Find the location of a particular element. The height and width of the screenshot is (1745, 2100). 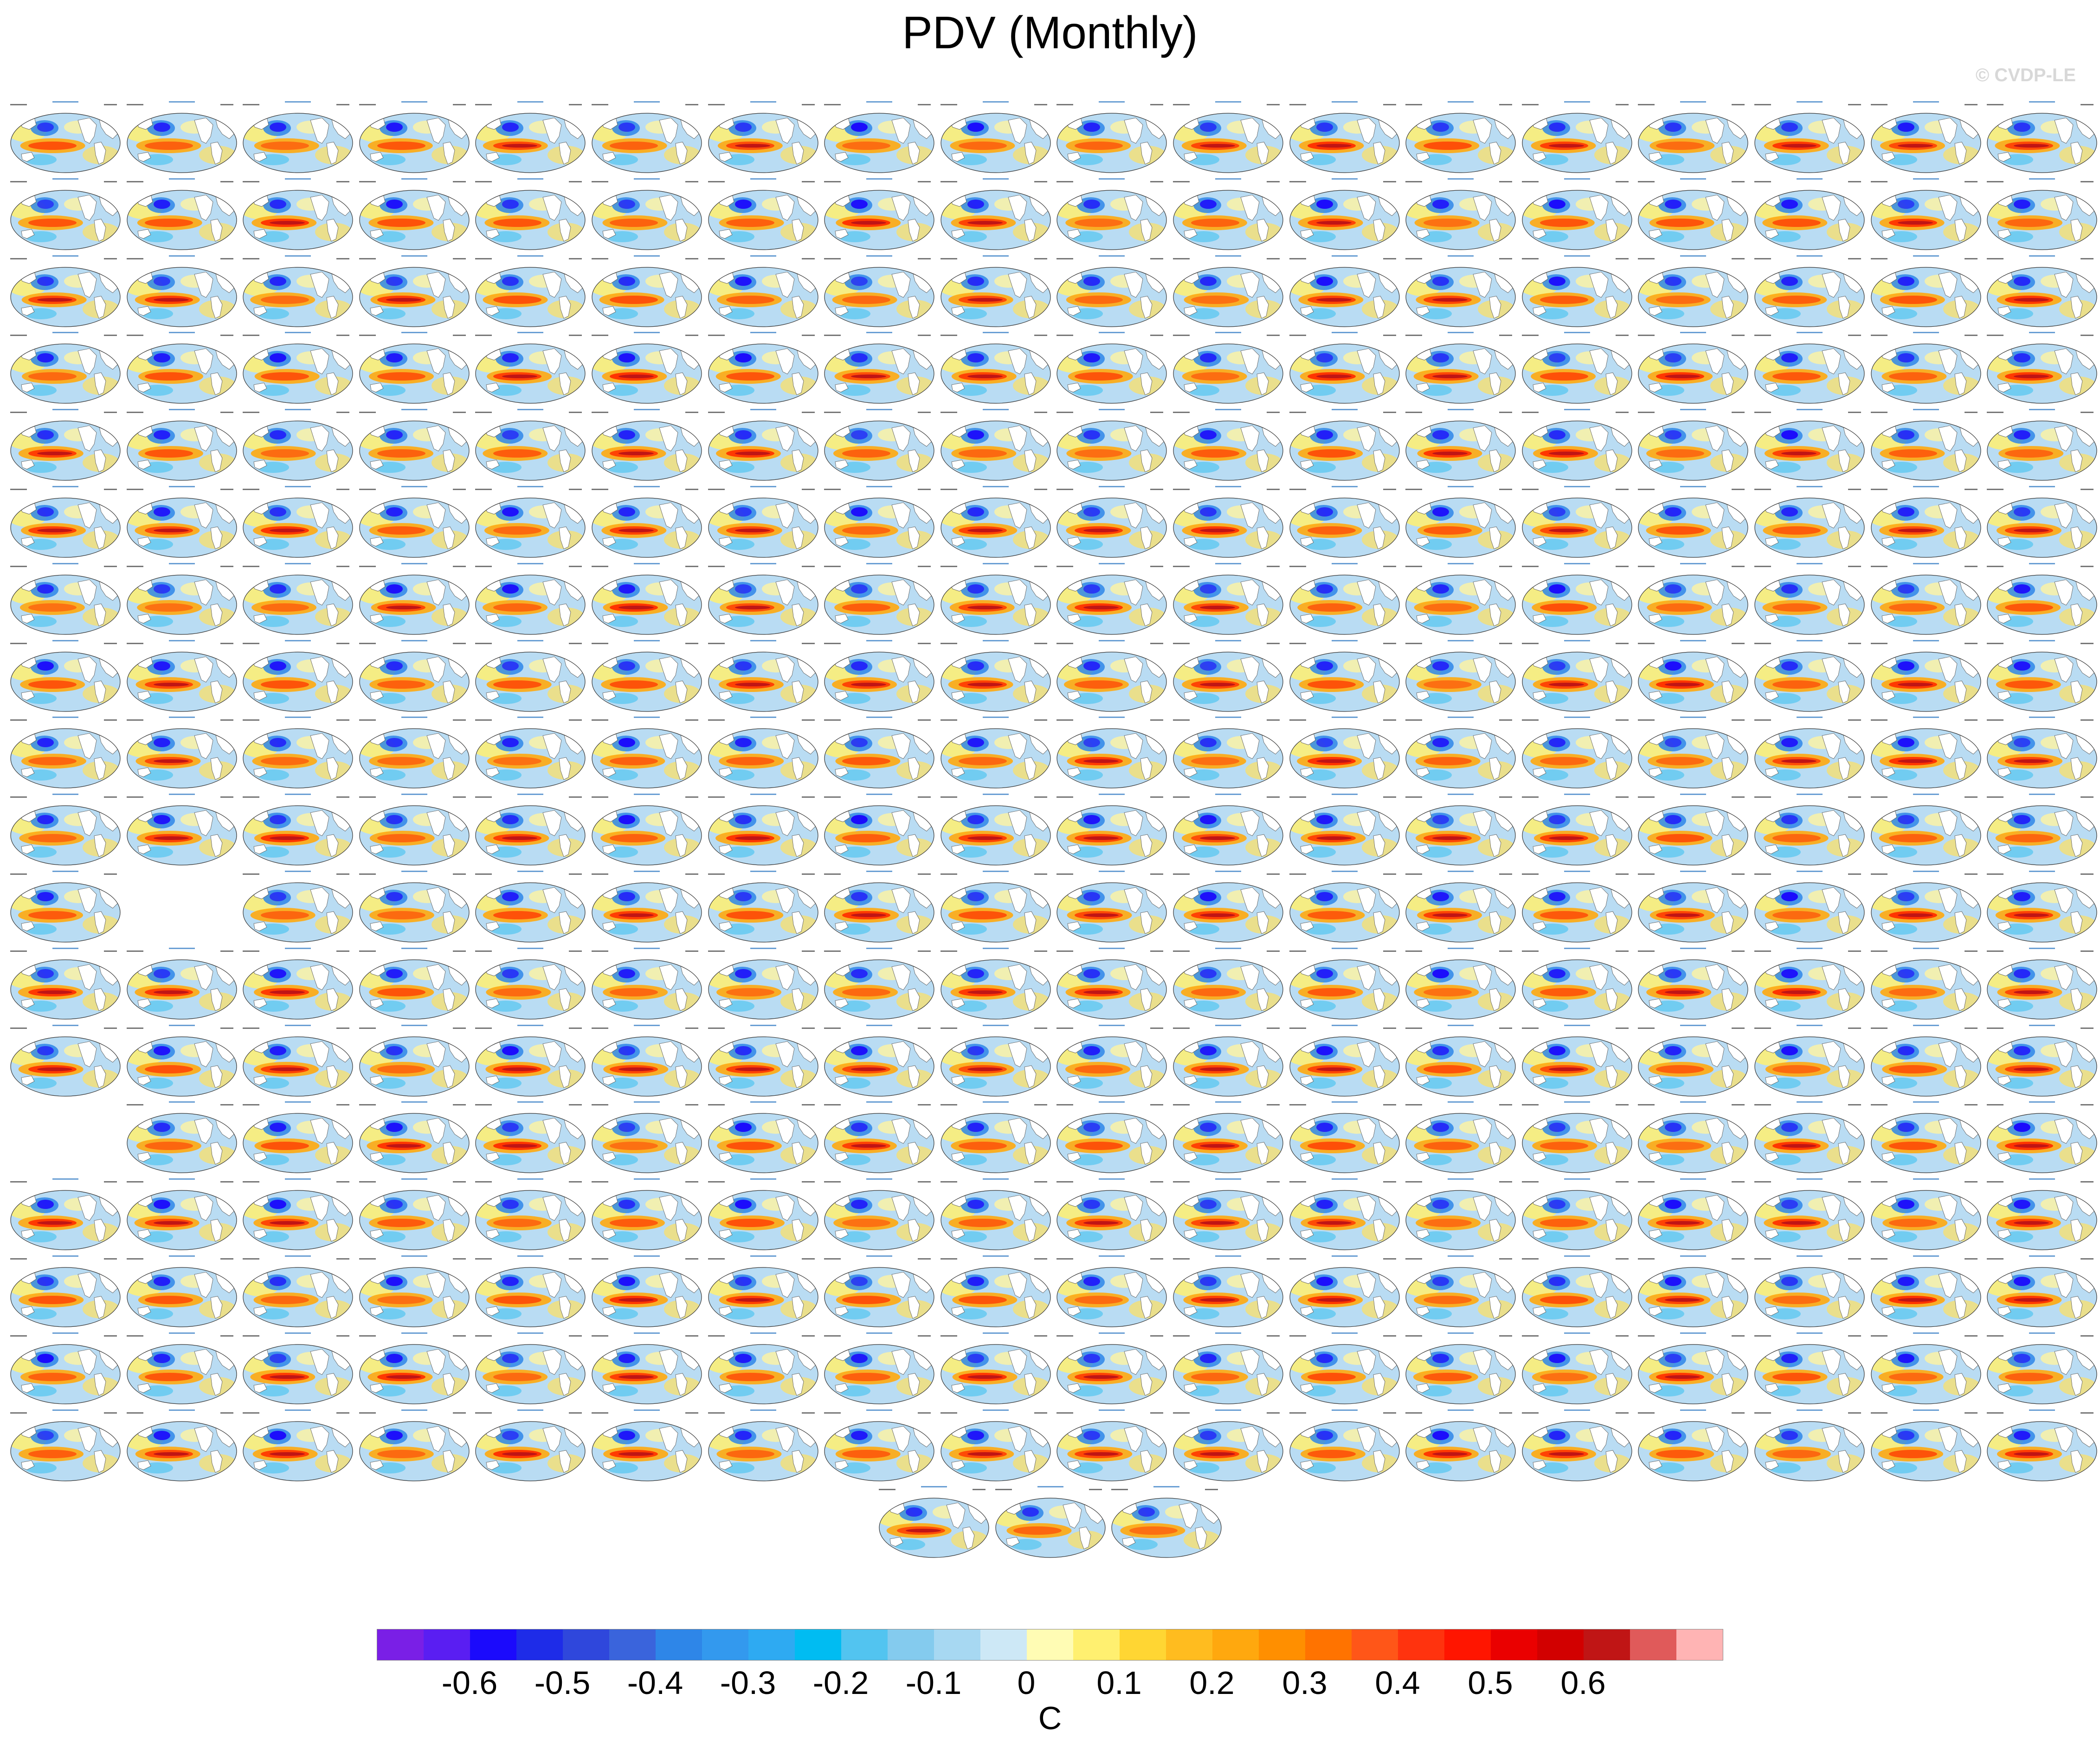

watermark: © CVDP-LE is located at coordinates (2026, 75).